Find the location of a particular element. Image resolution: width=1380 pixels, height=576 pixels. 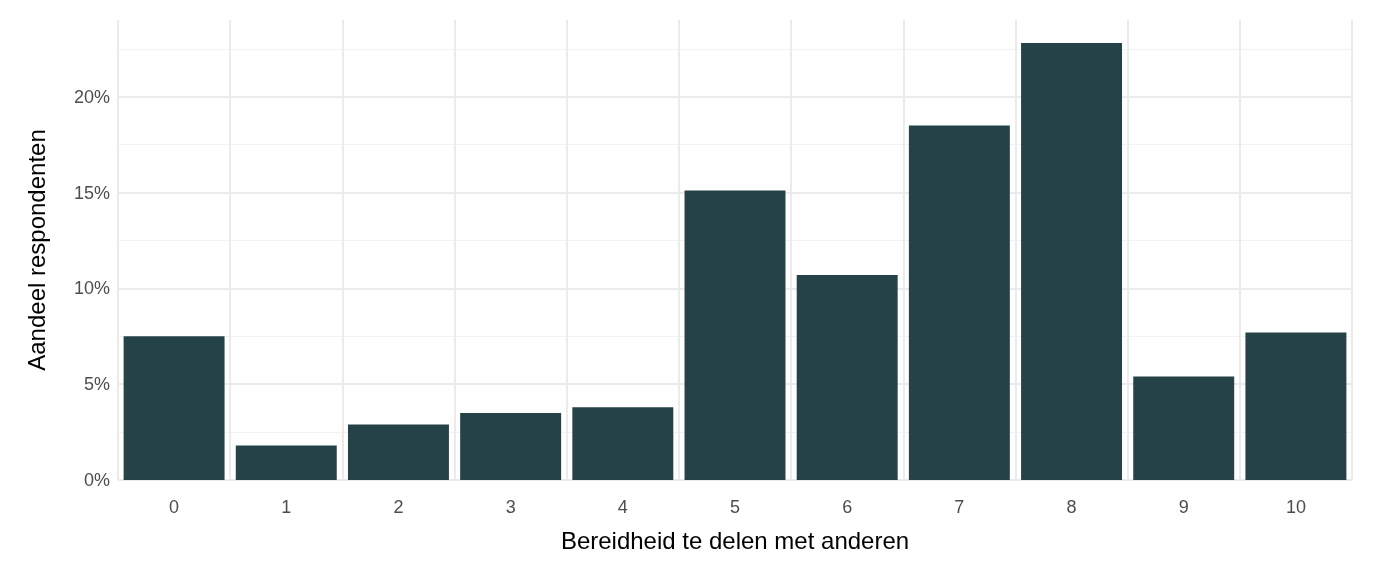

x-tick-label: 0 is located at coordinates (174, 507).